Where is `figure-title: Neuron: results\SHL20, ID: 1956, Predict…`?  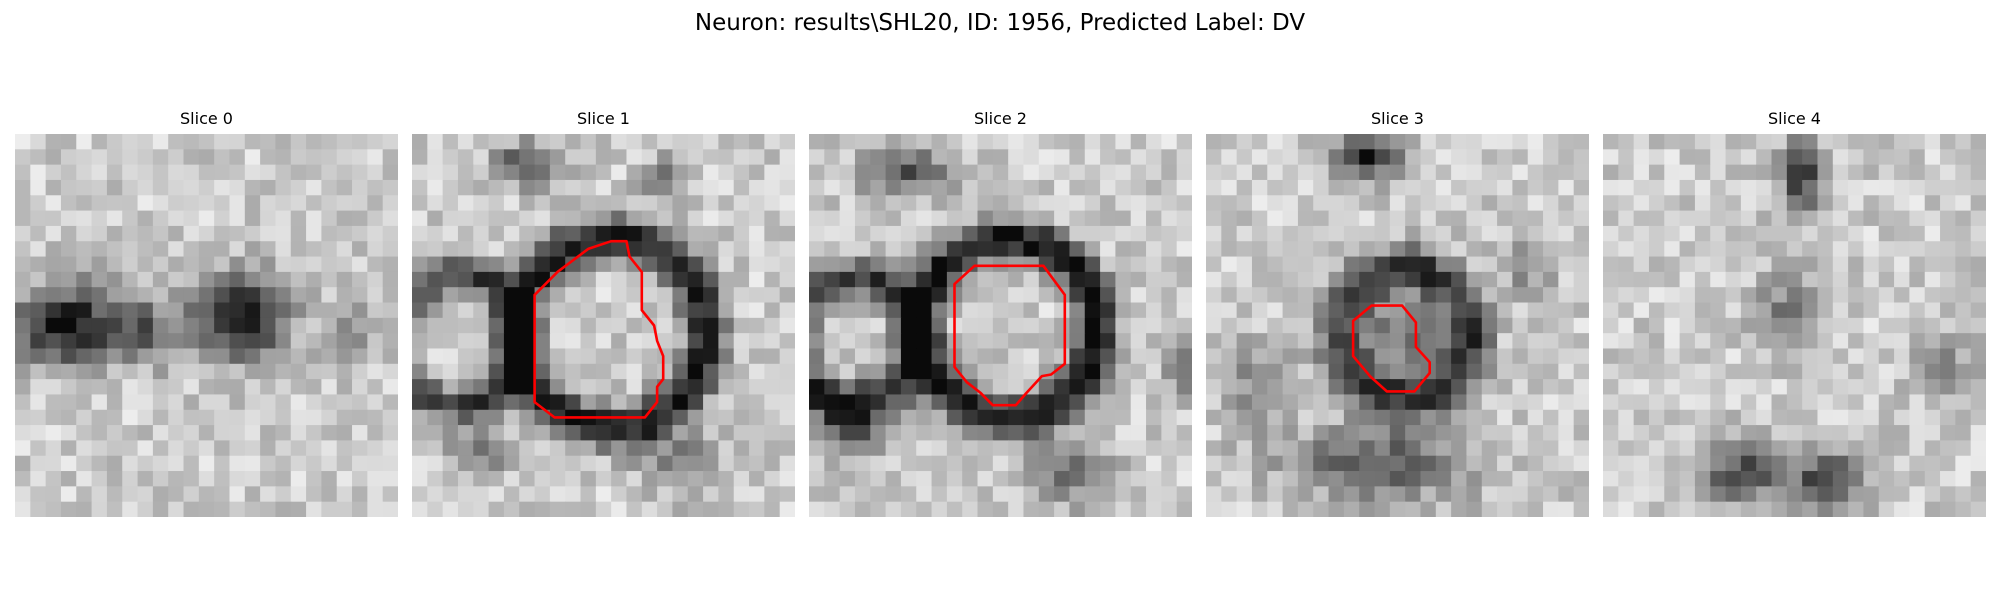
figure-title: Neuron: results\SHL20, ID: 1956, Predict… is located at coordinates (1000, 23).